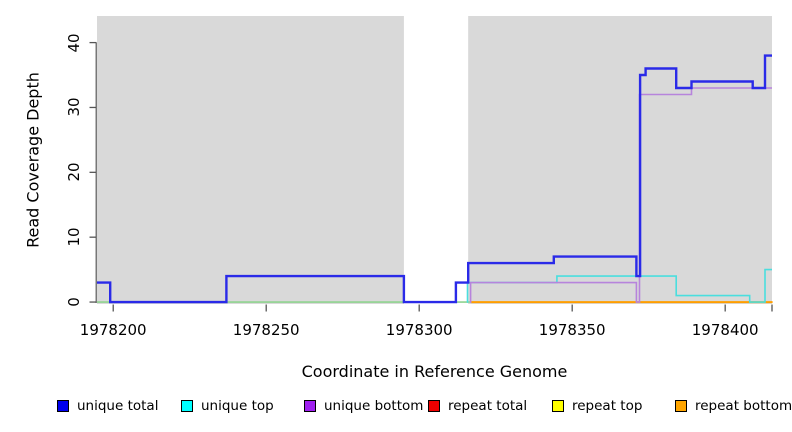 The image size is (792, 432). I want to click on y-axis-ticks, so click(93, 172).